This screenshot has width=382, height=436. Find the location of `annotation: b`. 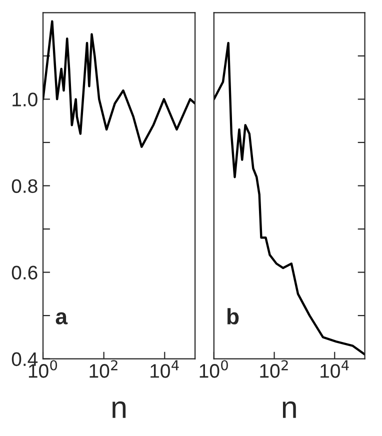

annotation: b is located at coordinates (233, 316).